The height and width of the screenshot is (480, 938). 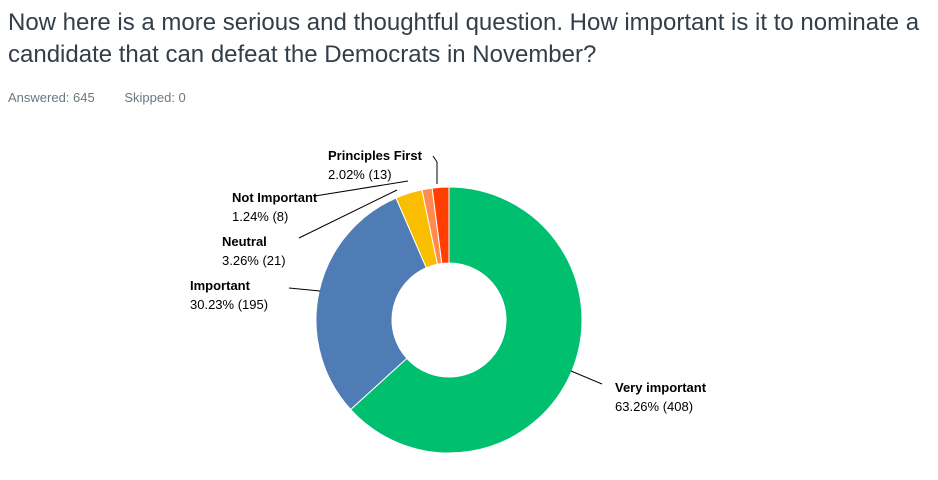 What do you see at coordinates (97, 97) in the screenshot?
I see `response-stats: Answered: 645 Skipped: 0` at bounding box center [97, 97].